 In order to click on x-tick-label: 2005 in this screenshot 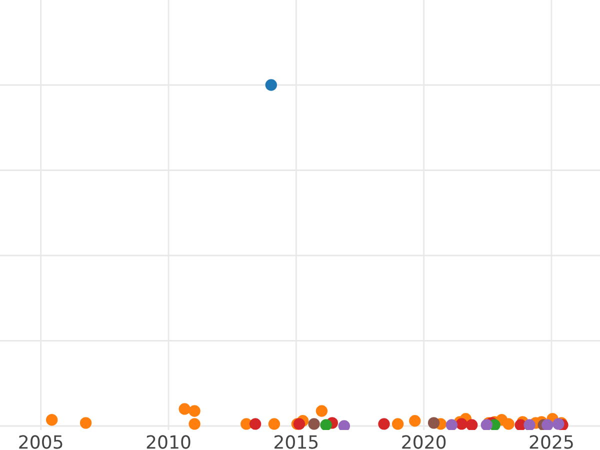, I will do `click(40, 442)`.